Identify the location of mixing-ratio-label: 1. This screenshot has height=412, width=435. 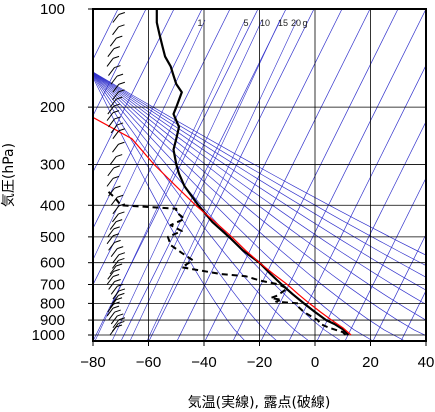
(199, 23).